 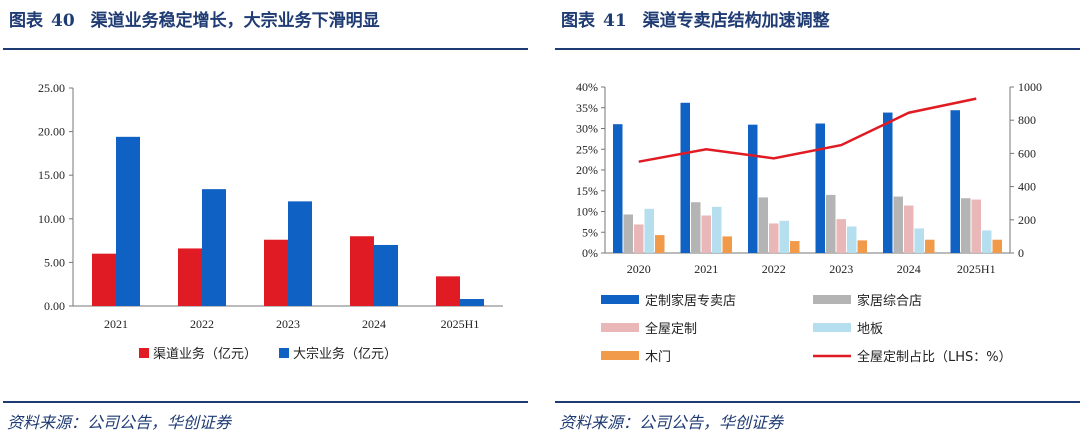 What do you see at coordinates (205, 354) in the screenshot?
I see `legend-label: 渠道业务（亿元）` at bounding box center [205, 354].